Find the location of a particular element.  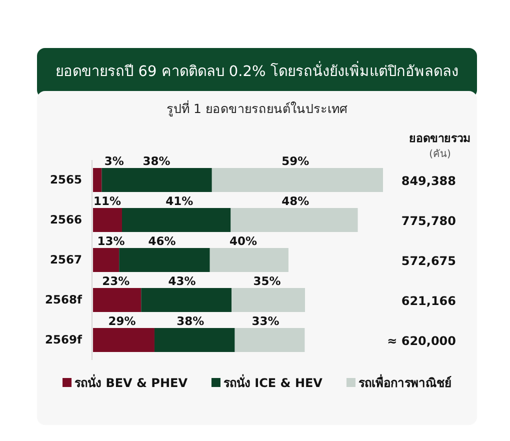

annotation: 46% is located at coordinates (162, 241).